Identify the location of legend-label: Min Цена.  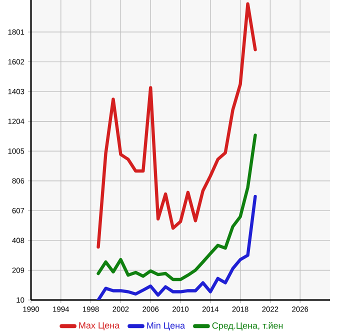
(166, 326).